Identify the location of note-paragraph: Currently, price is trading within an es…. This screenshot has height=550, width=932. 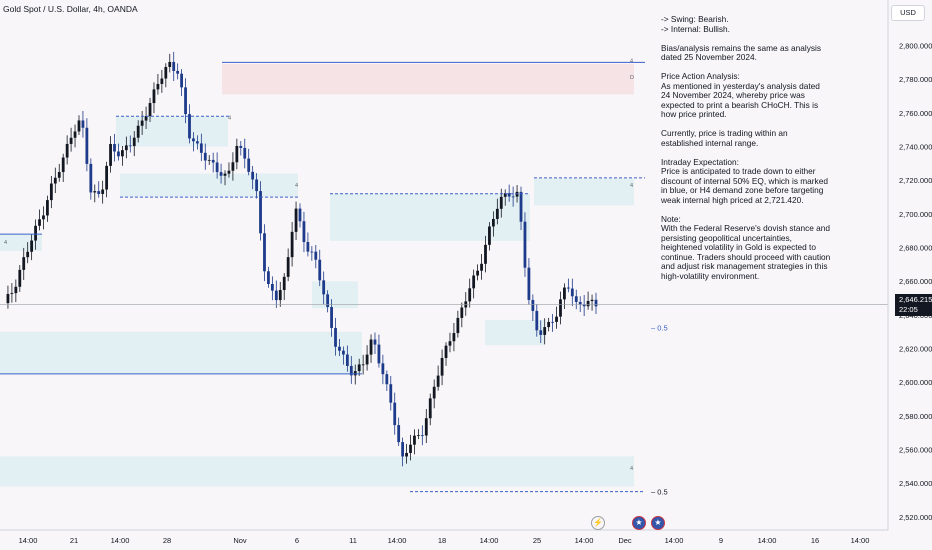
(724, 138).